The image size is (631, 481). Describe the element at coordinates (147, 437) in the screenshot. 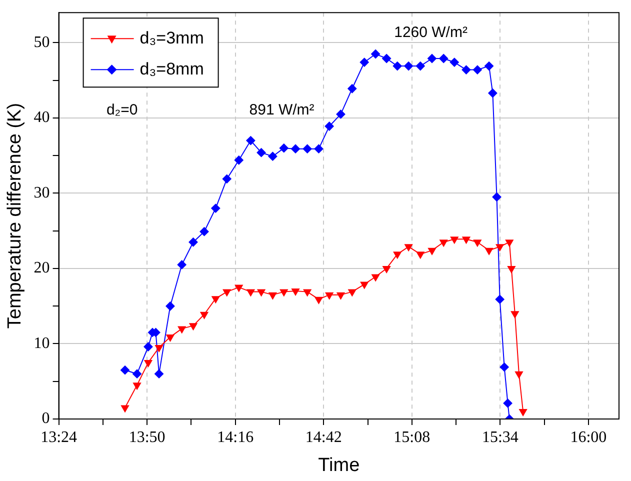

I see `x-tick-label: 13:50` at that location.